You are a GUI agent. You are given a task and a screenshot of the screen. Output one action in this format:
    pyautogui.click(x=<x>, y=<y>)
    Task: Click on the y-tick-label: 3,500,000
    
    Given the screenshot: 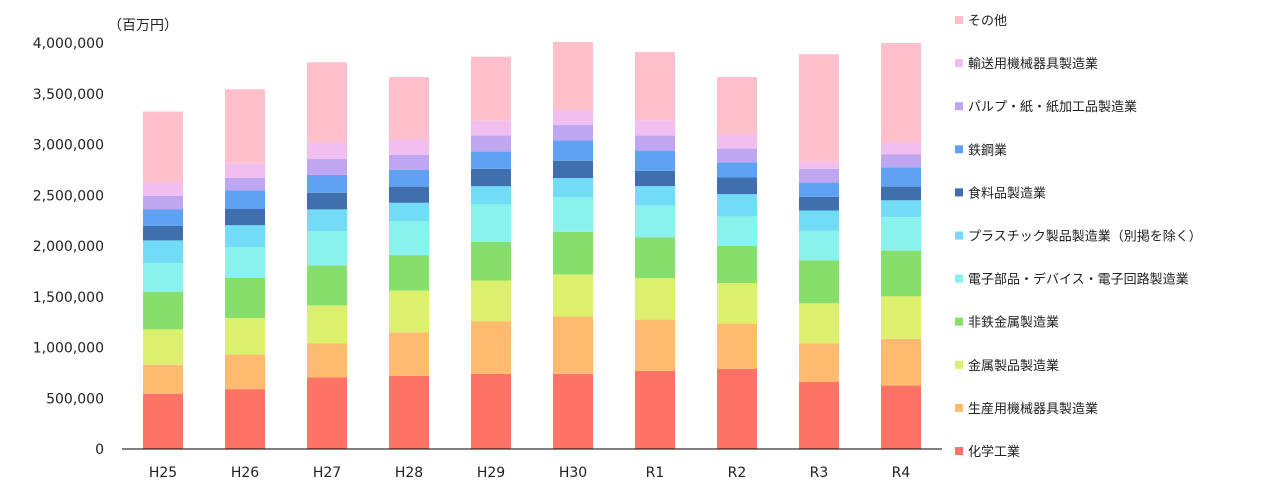 What is the action you would take?
    pyautogui.click(x=68, y=95)
    